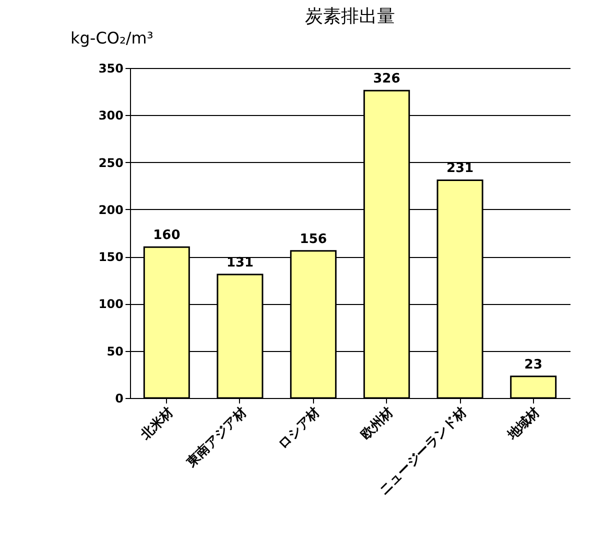 Image resolution: width=608 pixels, height=554 pixels. I want to click on y-tick-label: 200, so click(111, 209).